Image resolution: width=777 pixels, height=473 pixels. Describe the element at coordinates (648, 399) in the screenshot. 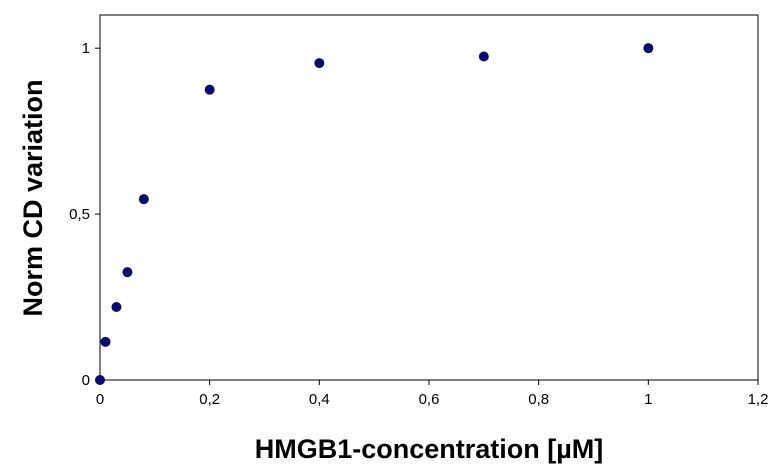

I see `x-tick-label: 1` at that location.